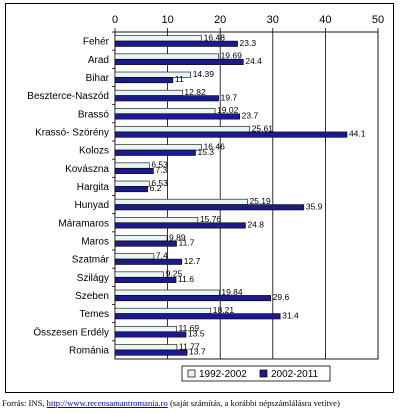 The image size is (400, 413). Describe the element at coordinates (177, 237) in the screenshot. I see `data-label: 9.89` at that location.